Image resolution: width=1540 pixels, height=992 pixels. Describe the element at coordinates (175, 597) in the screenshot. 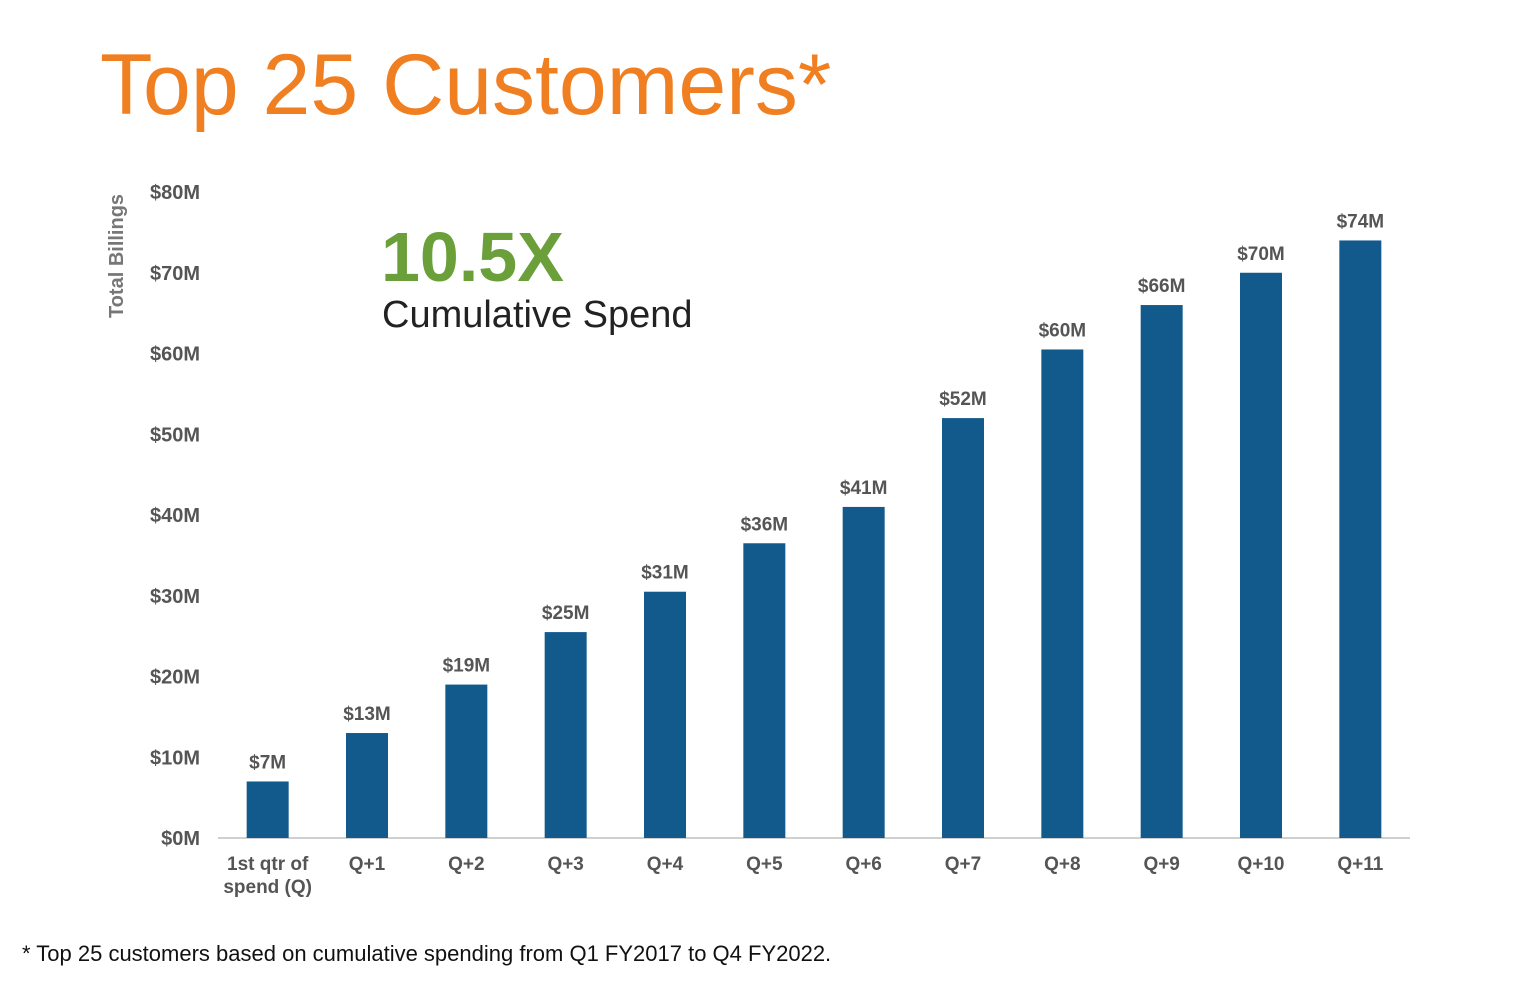

I see `y-tick-label: $30M` at that location.